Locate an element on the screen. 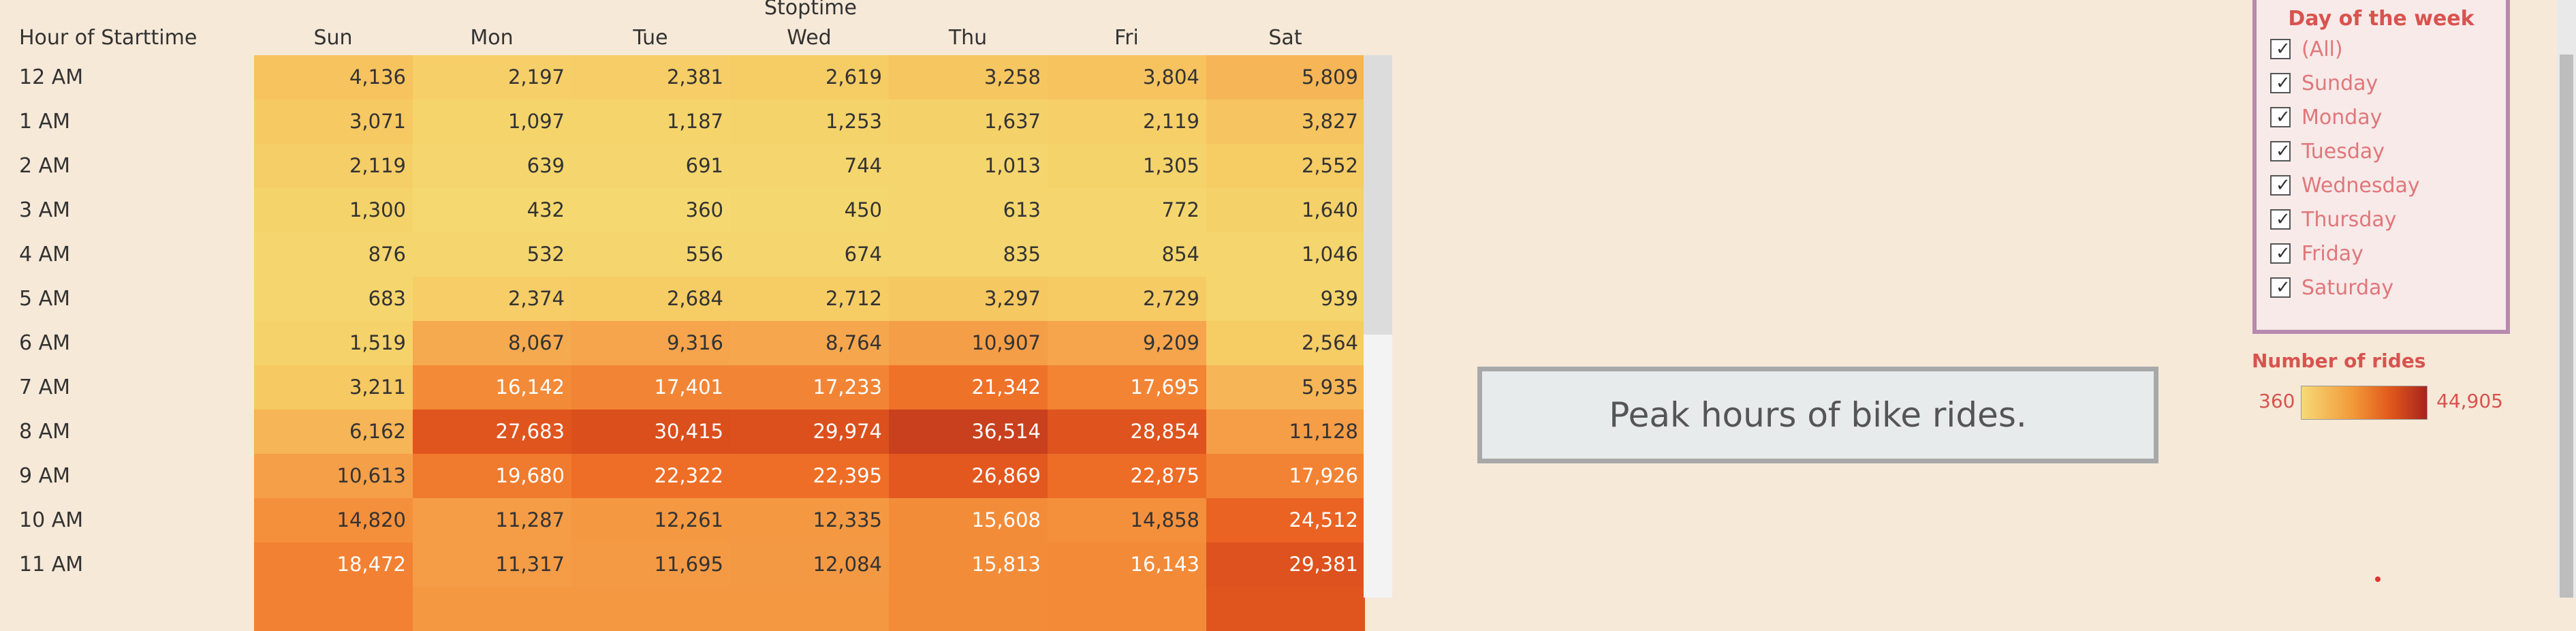 This screenshot has width=2576, height=631. heatmap-cell: 28,854 is located at coordinates (1127, 432).